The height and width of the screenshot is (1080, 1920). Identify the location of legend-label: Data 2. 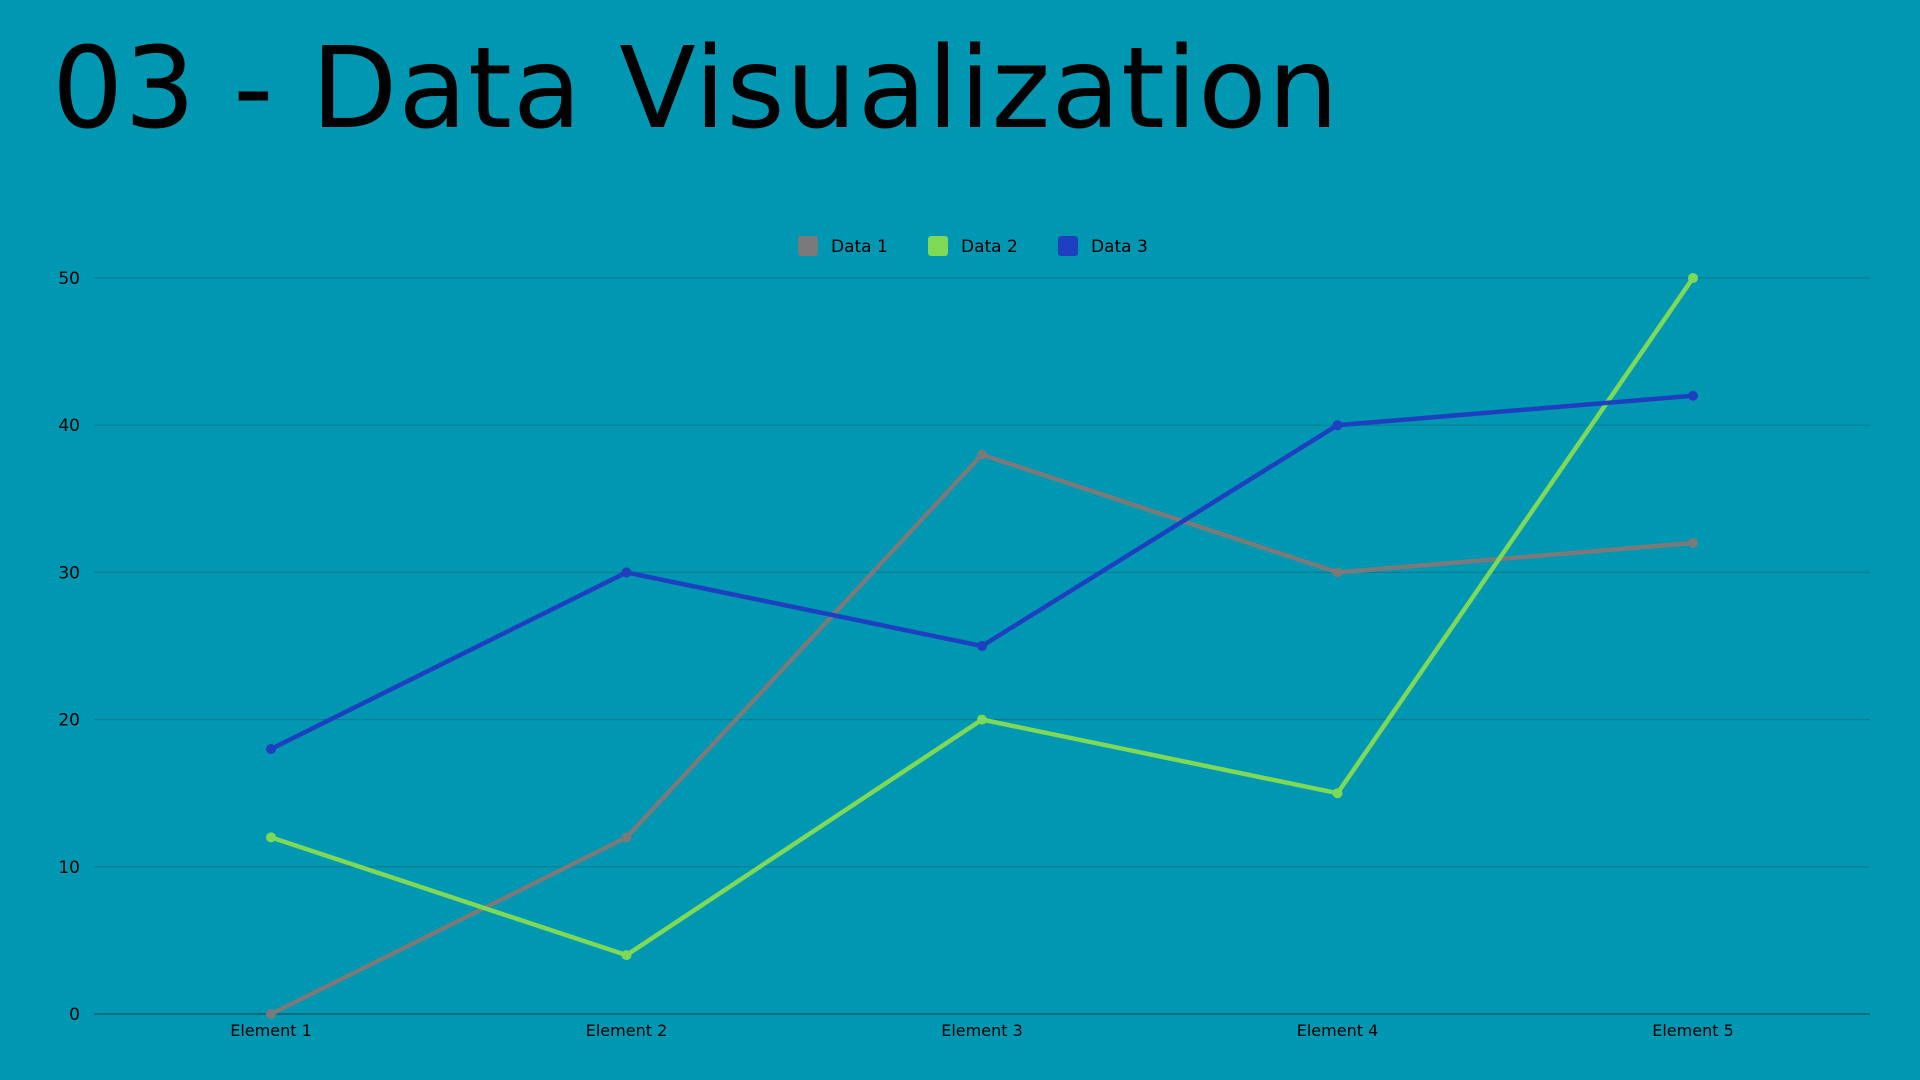
(989, 247).